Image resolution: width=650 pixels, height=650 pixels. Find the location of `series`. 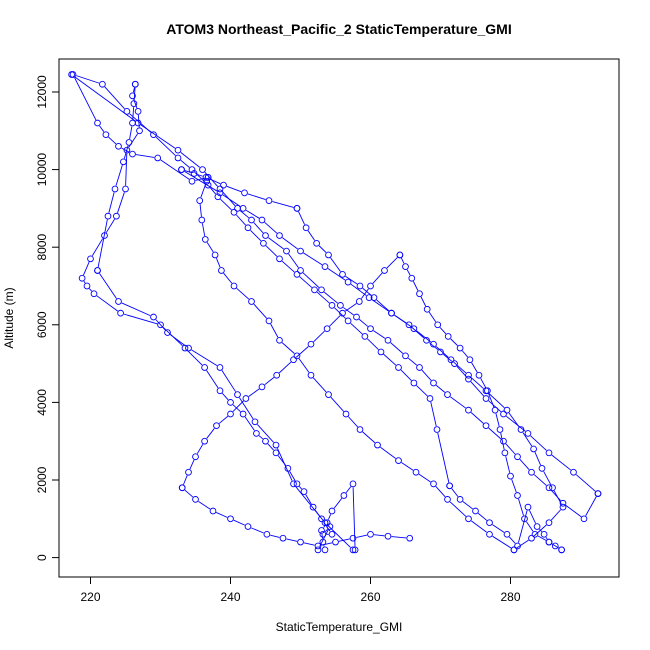

series is located at coordinates (505, 518).